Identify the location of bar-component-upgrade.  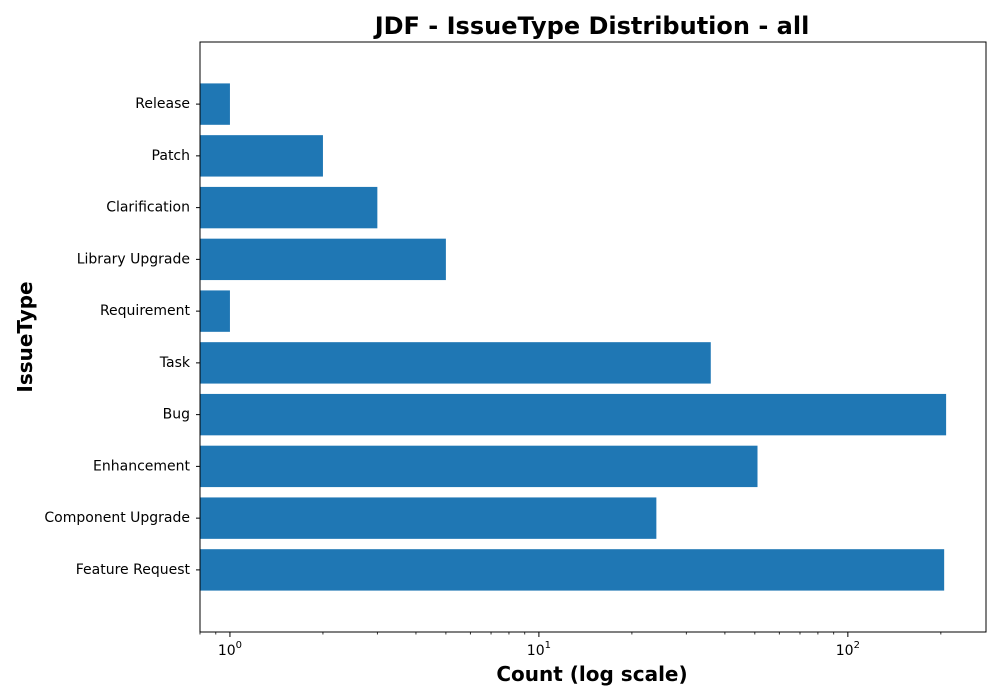
(428, 518).